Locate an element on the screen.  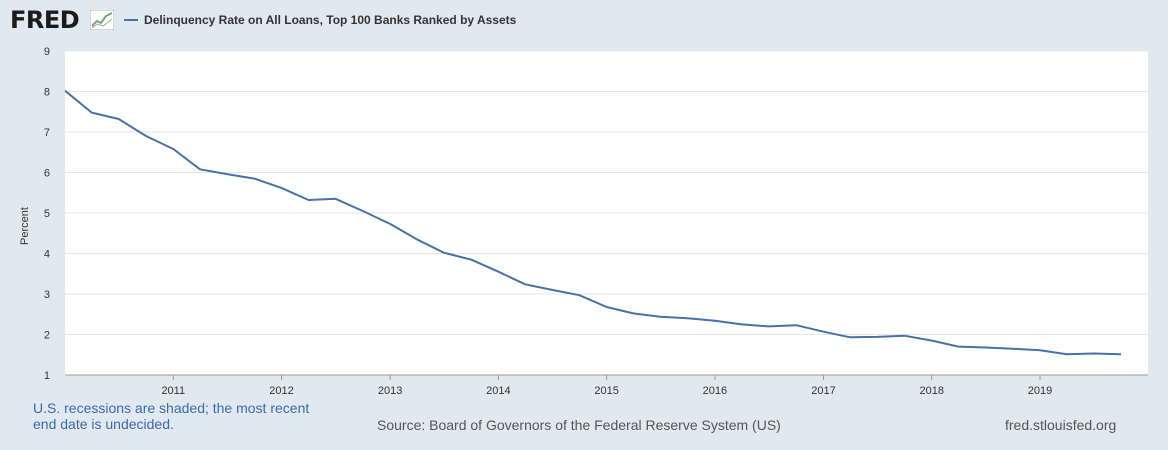
y-tick-label: 5 is located at coordinates (47, 214).